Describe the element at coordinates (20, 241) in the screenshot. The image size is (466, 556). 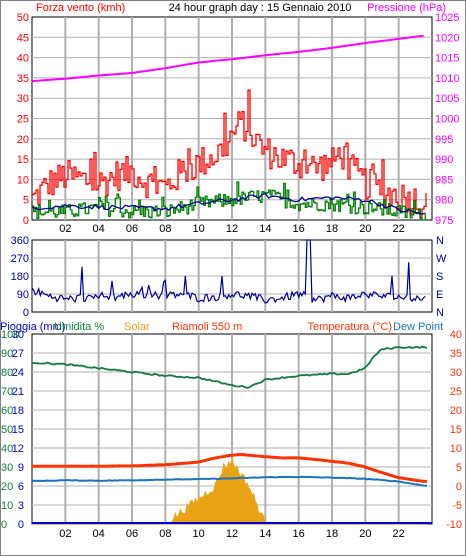
I see `direction-y-tick: 360` at that location.